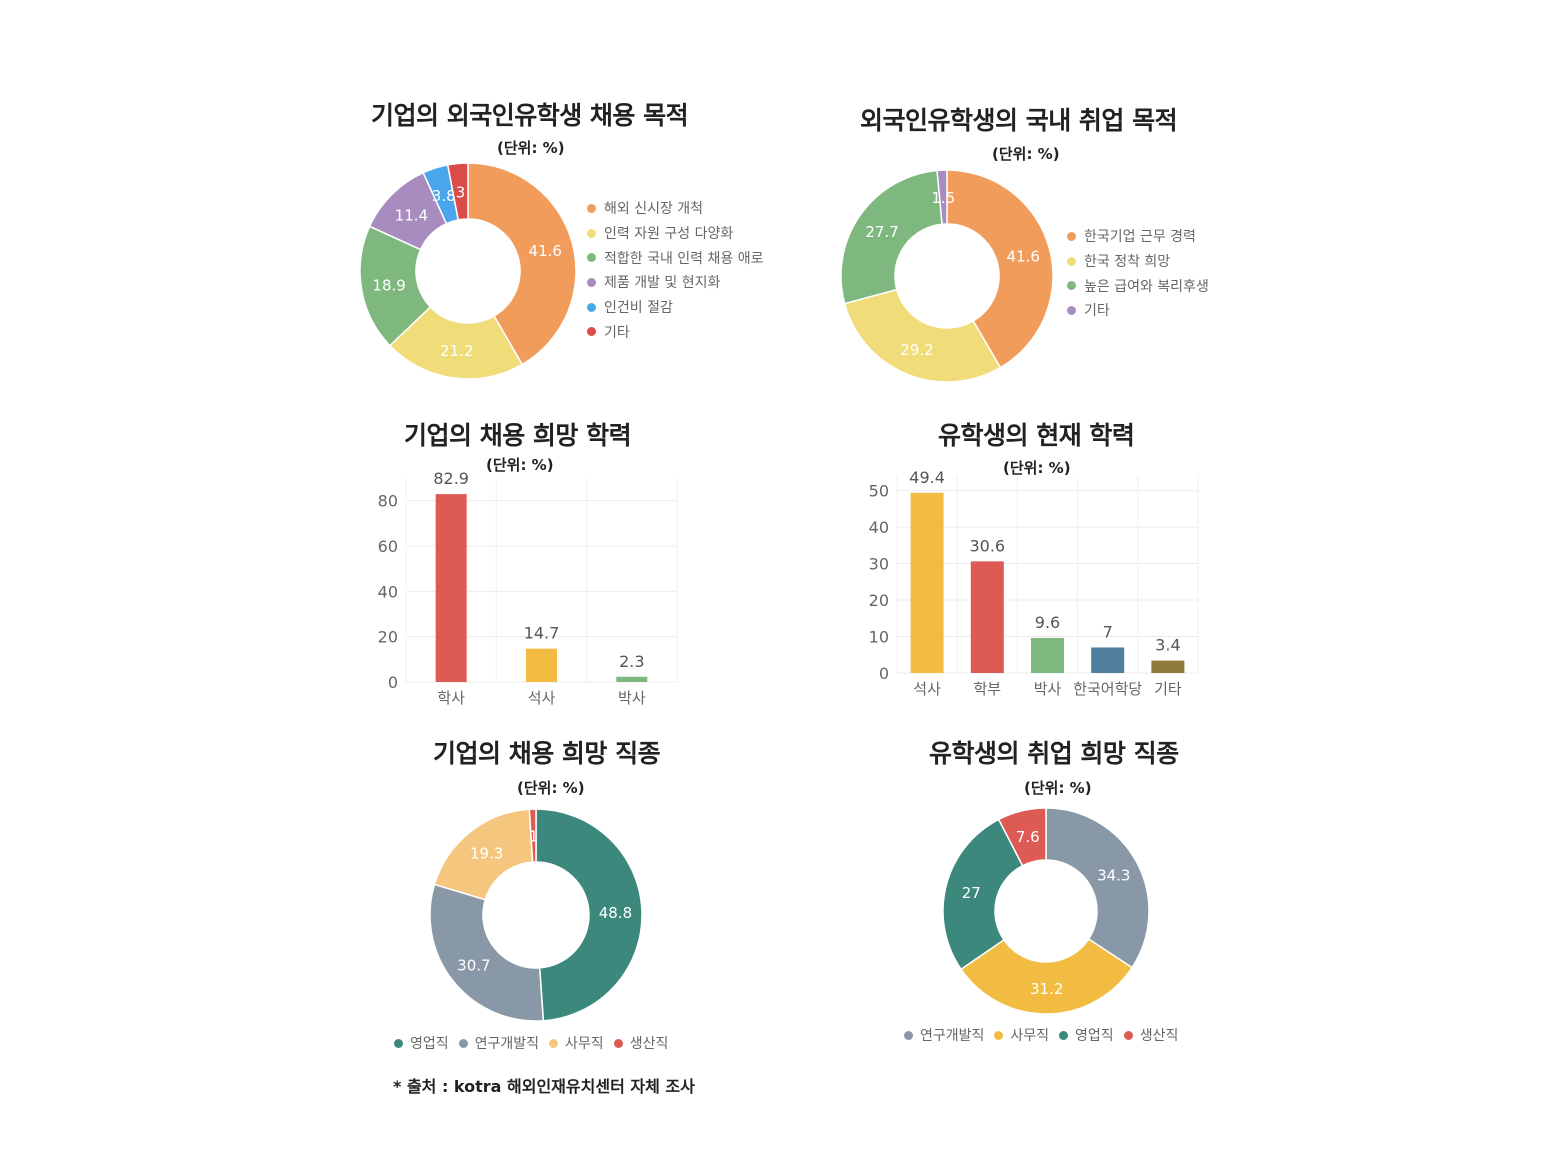  What do you see at coordinates (544, 1086) in the screenshot?
I see `source-note: * 출처 : kotra 해외인재유치센터 자체 조사` at bounding box center [544, 1086].